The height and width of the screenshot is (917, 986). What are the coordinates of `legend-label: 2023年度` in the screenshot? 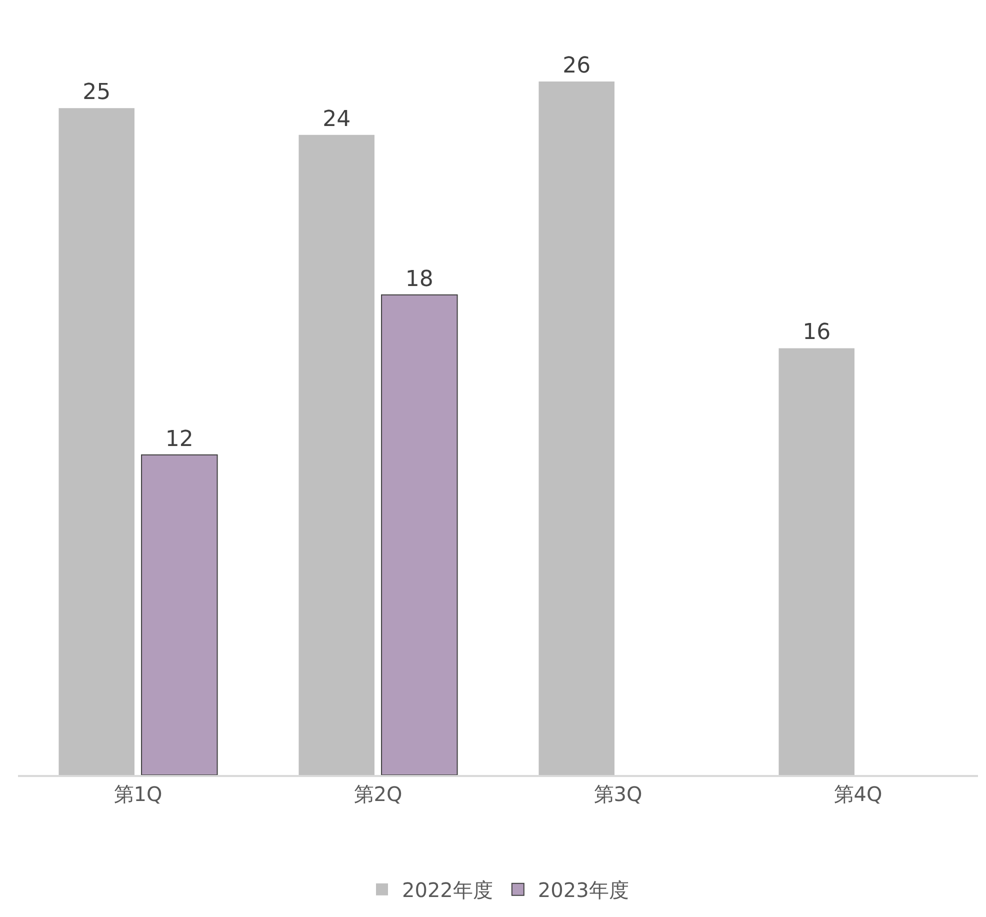 It's located at (583, 890).